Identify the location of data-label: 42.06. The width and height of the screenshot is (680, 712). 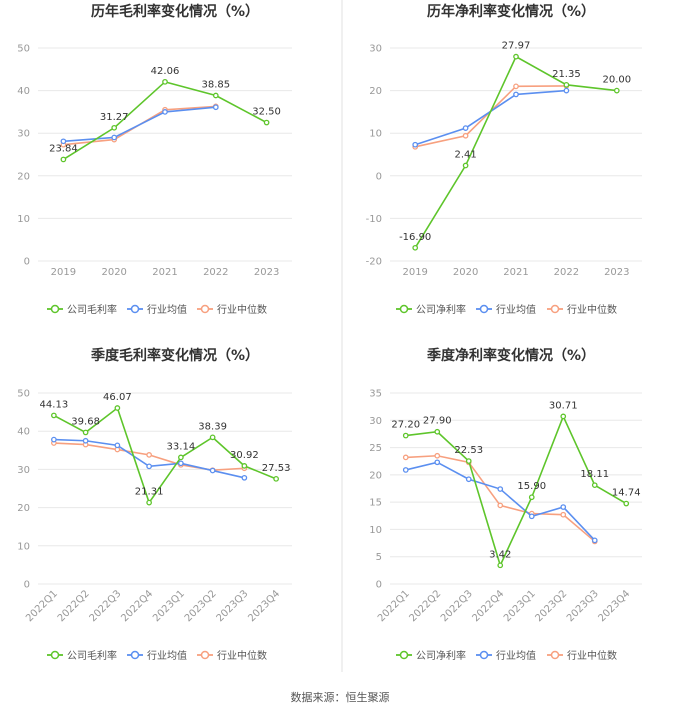
(165, 71).